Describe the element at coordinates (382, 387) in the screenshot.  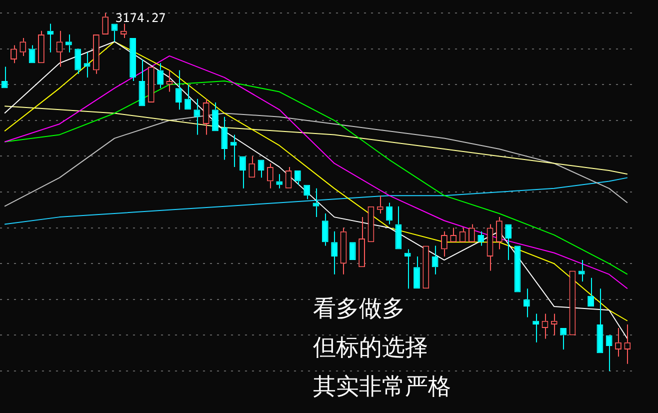
I see `text: 其实非常严格` at that location.